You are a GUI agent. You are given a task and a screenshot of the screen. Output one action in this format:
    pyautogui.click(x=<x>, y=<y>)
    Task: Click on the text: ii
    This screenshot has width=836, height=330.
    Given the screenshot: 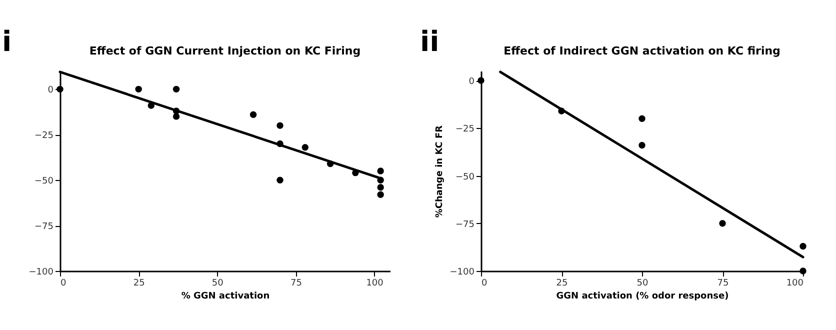 What is the action you would take?
    pyautogui.click(x=430, y=41)
    